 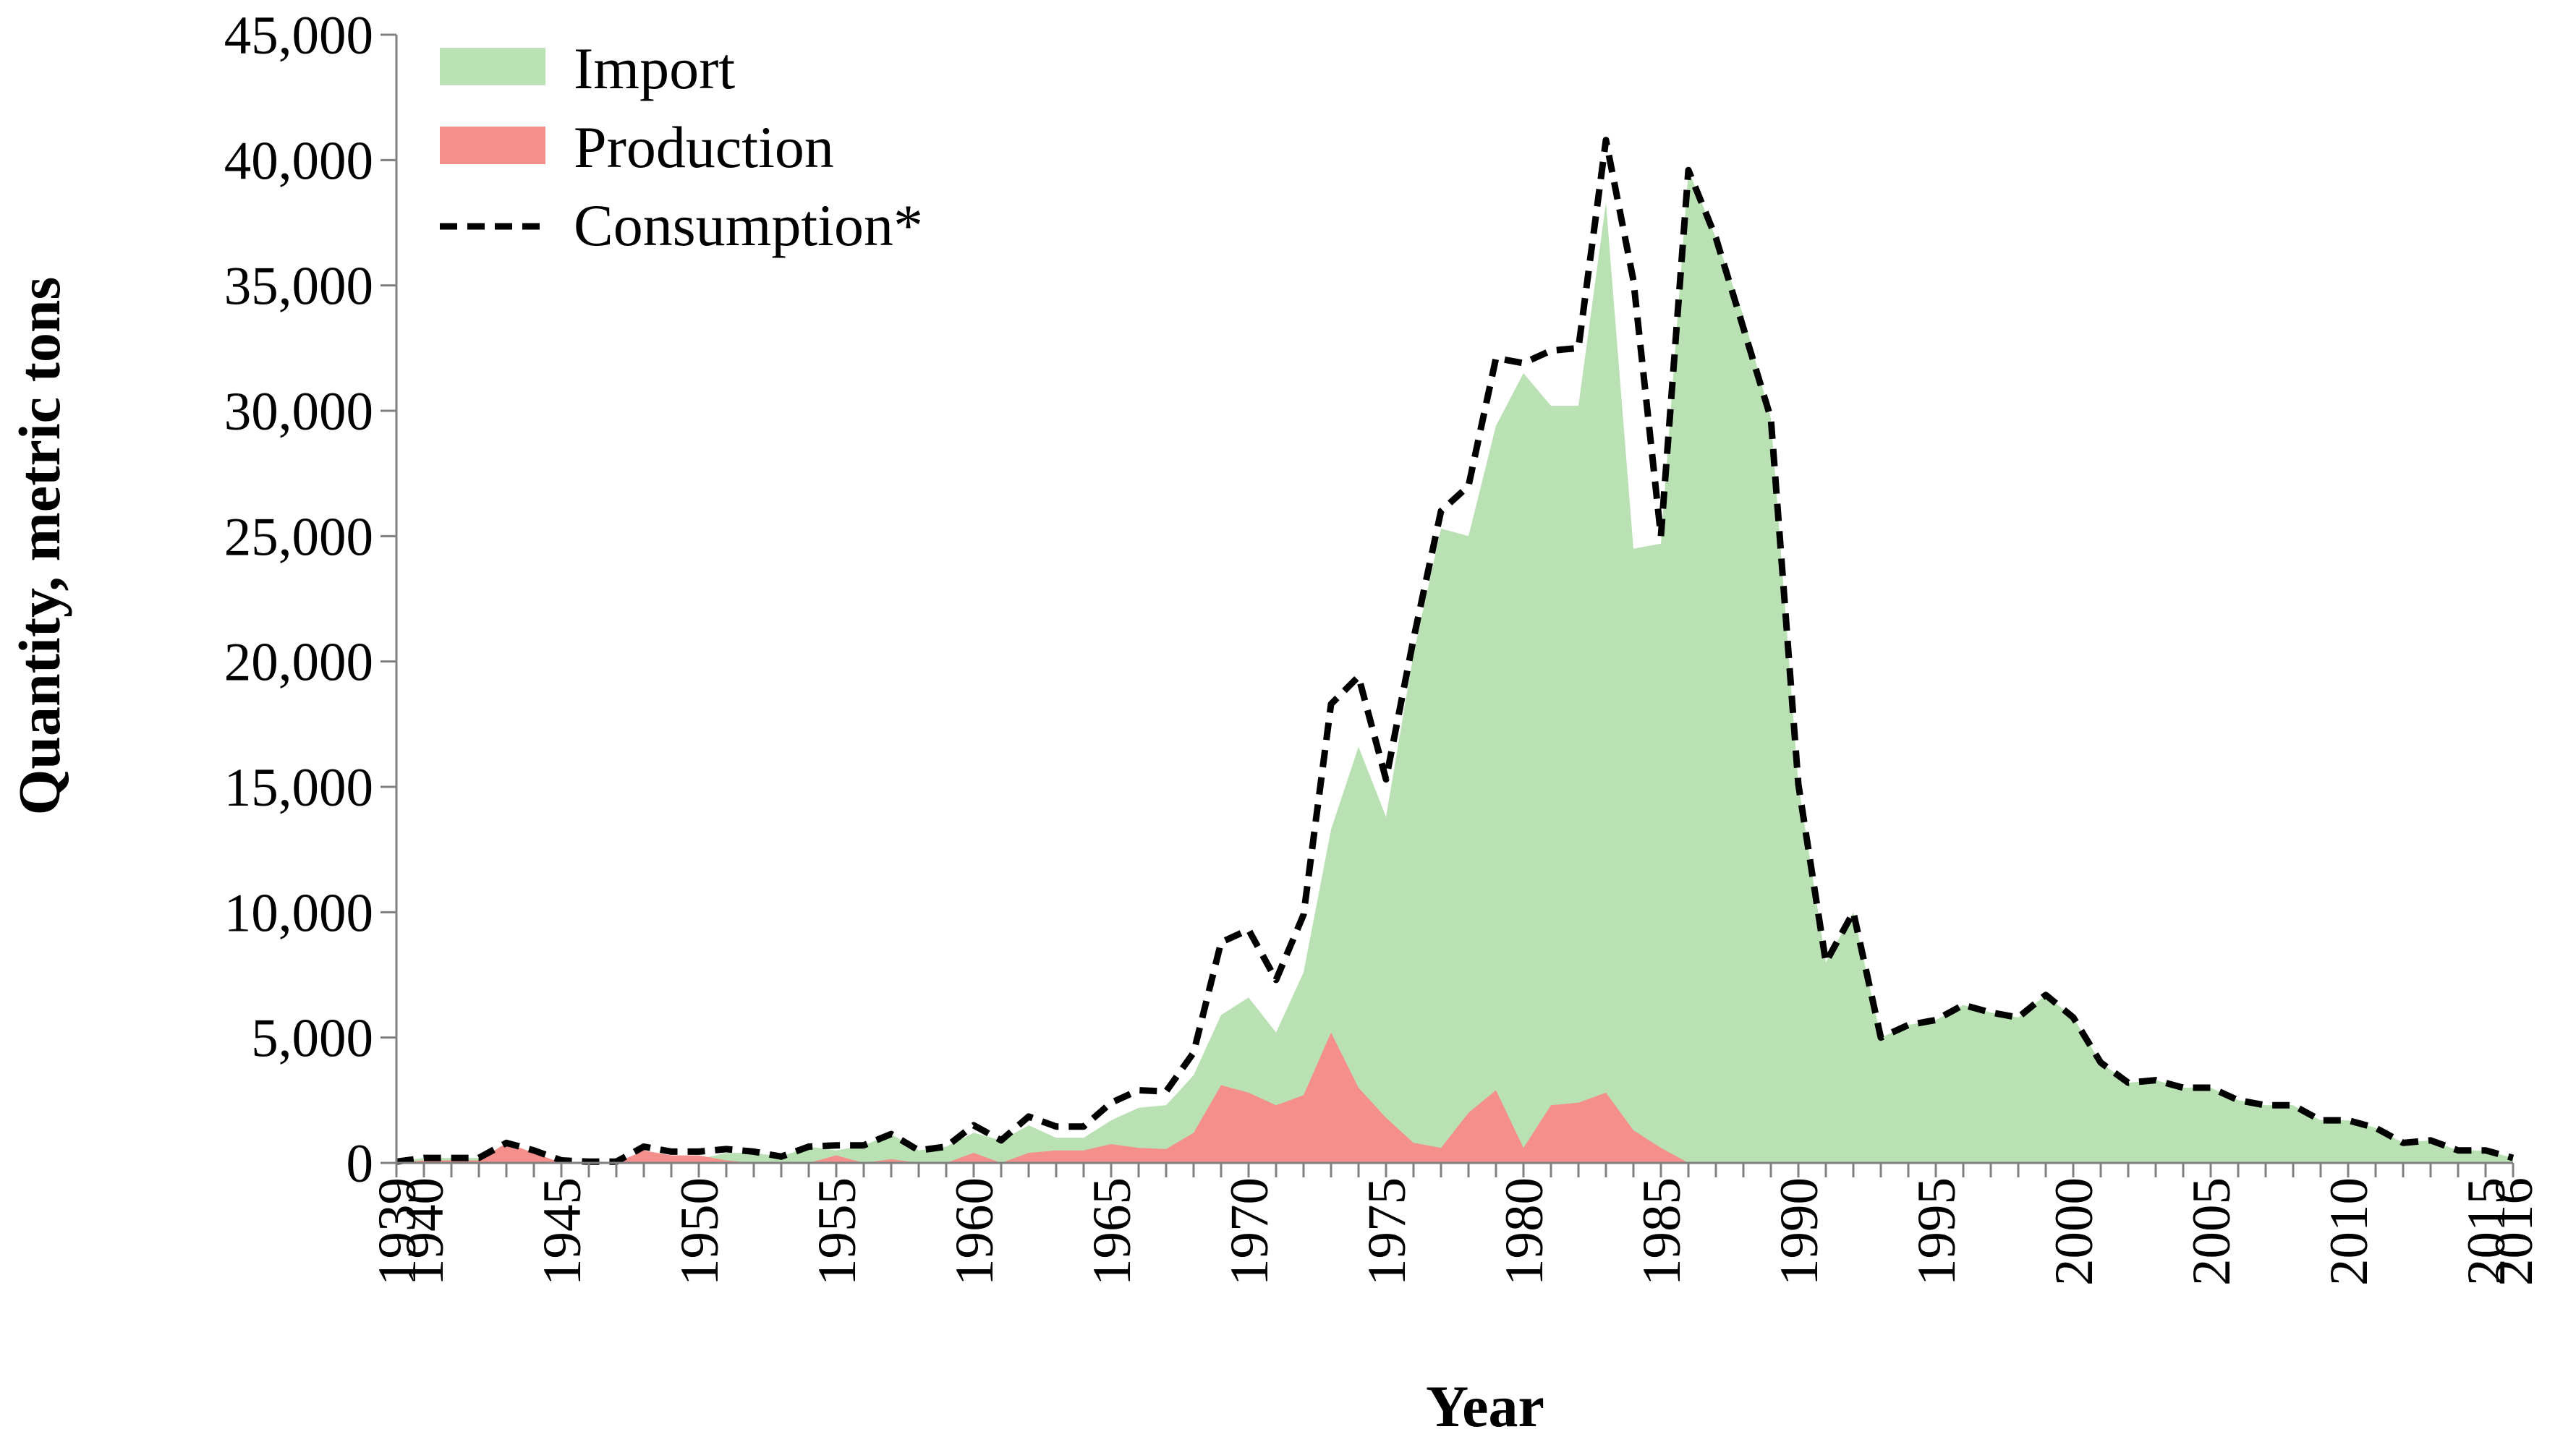 I want to click on legend-swatch-production, so click(x=492, y=145).